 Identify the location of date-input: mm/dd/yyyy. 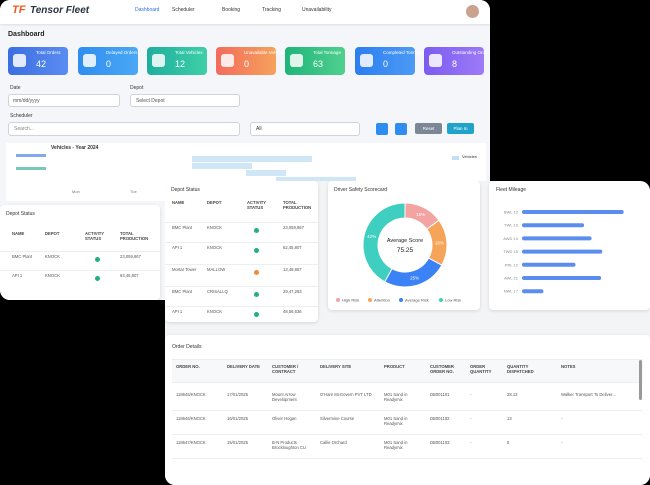
(64, 100).